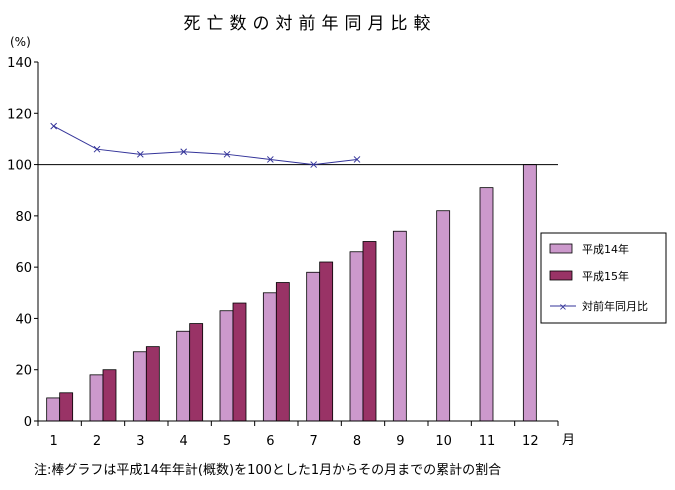 The width and height of the screenshot is (675, 490). What do you see at coordinates (561, 275) in the screenshot?
I see `legend-swatch-h15` at bounding box center [561, 275].